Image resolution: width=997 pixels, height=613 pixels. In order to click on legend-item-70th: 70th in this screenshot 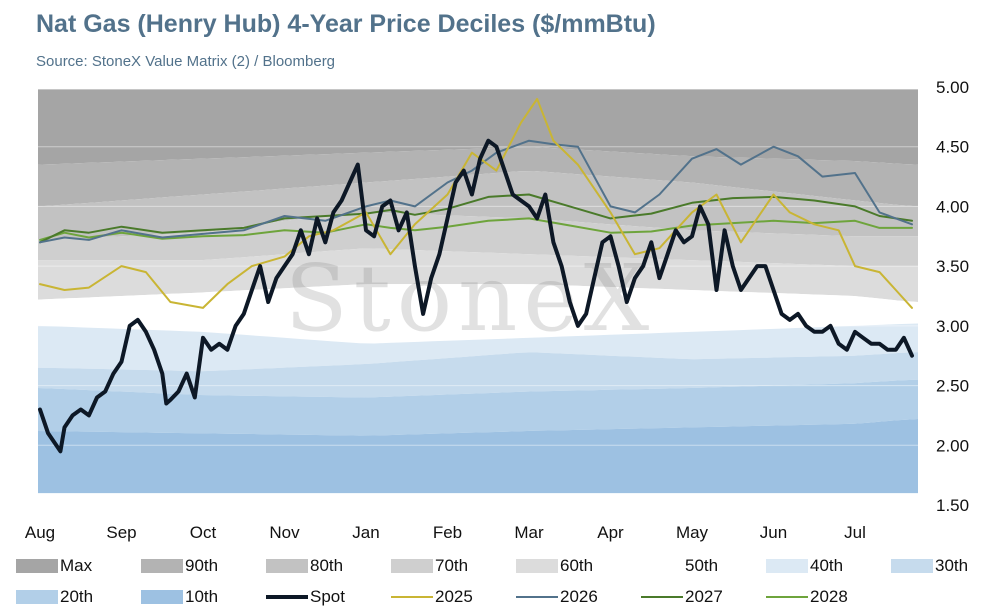, I will do `click(429, 566)`.